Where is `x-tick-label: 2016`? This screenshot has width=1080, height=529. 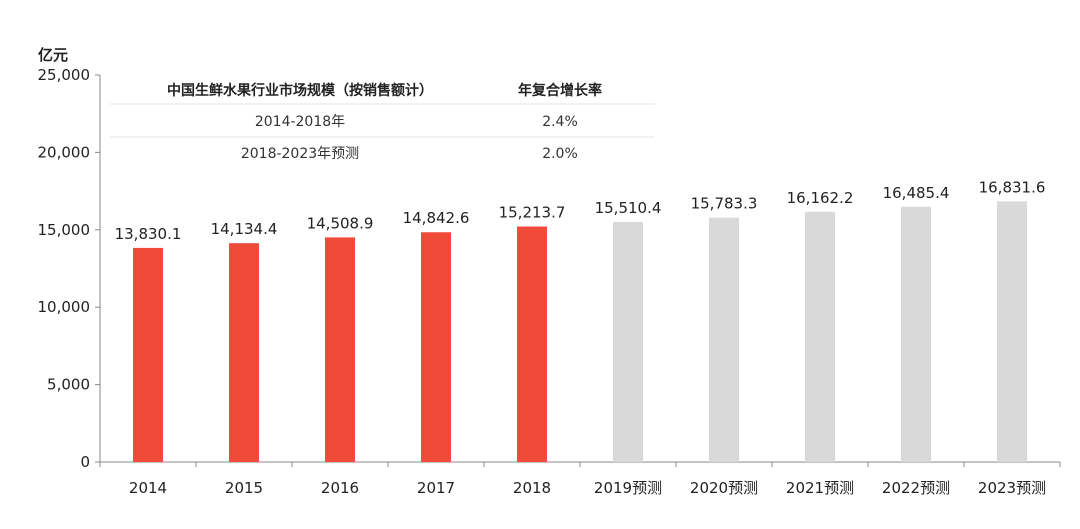 x-tick-label: 2016 is located at coordinates (340, 488).